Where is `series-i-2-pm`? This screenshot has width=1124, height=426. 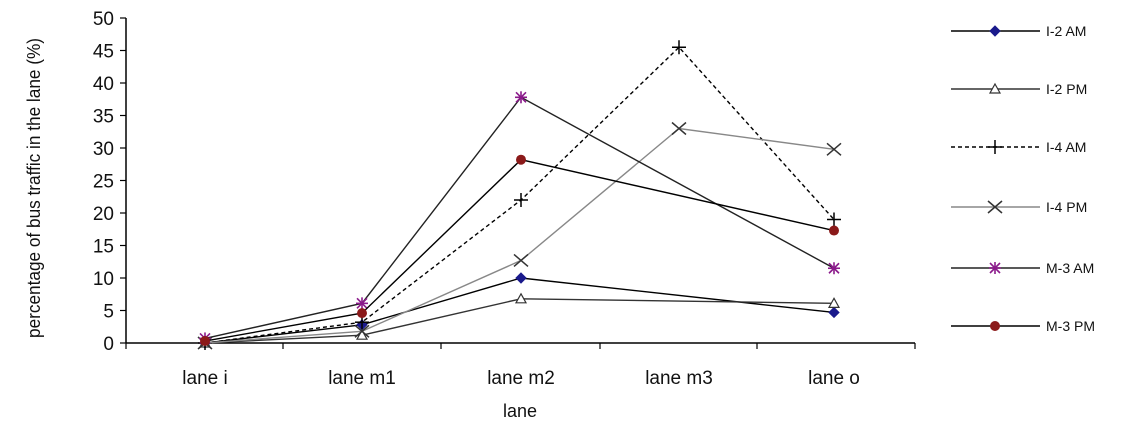 series-i-2-pm is located at coordinates (519, 320).